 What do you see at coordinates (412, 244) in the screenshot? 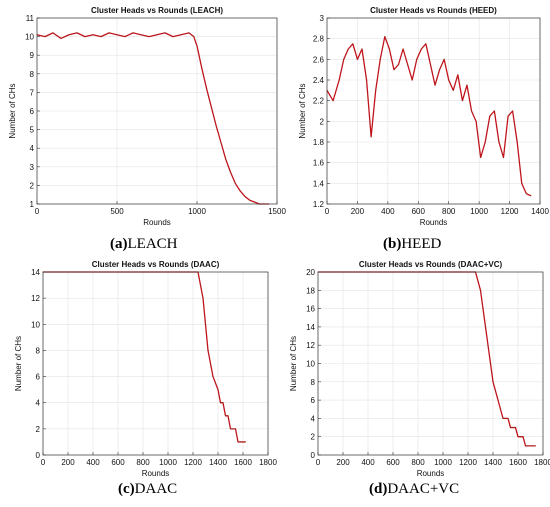
I see `caption-heed: (b)HEED` at bounding box center [412, 244].